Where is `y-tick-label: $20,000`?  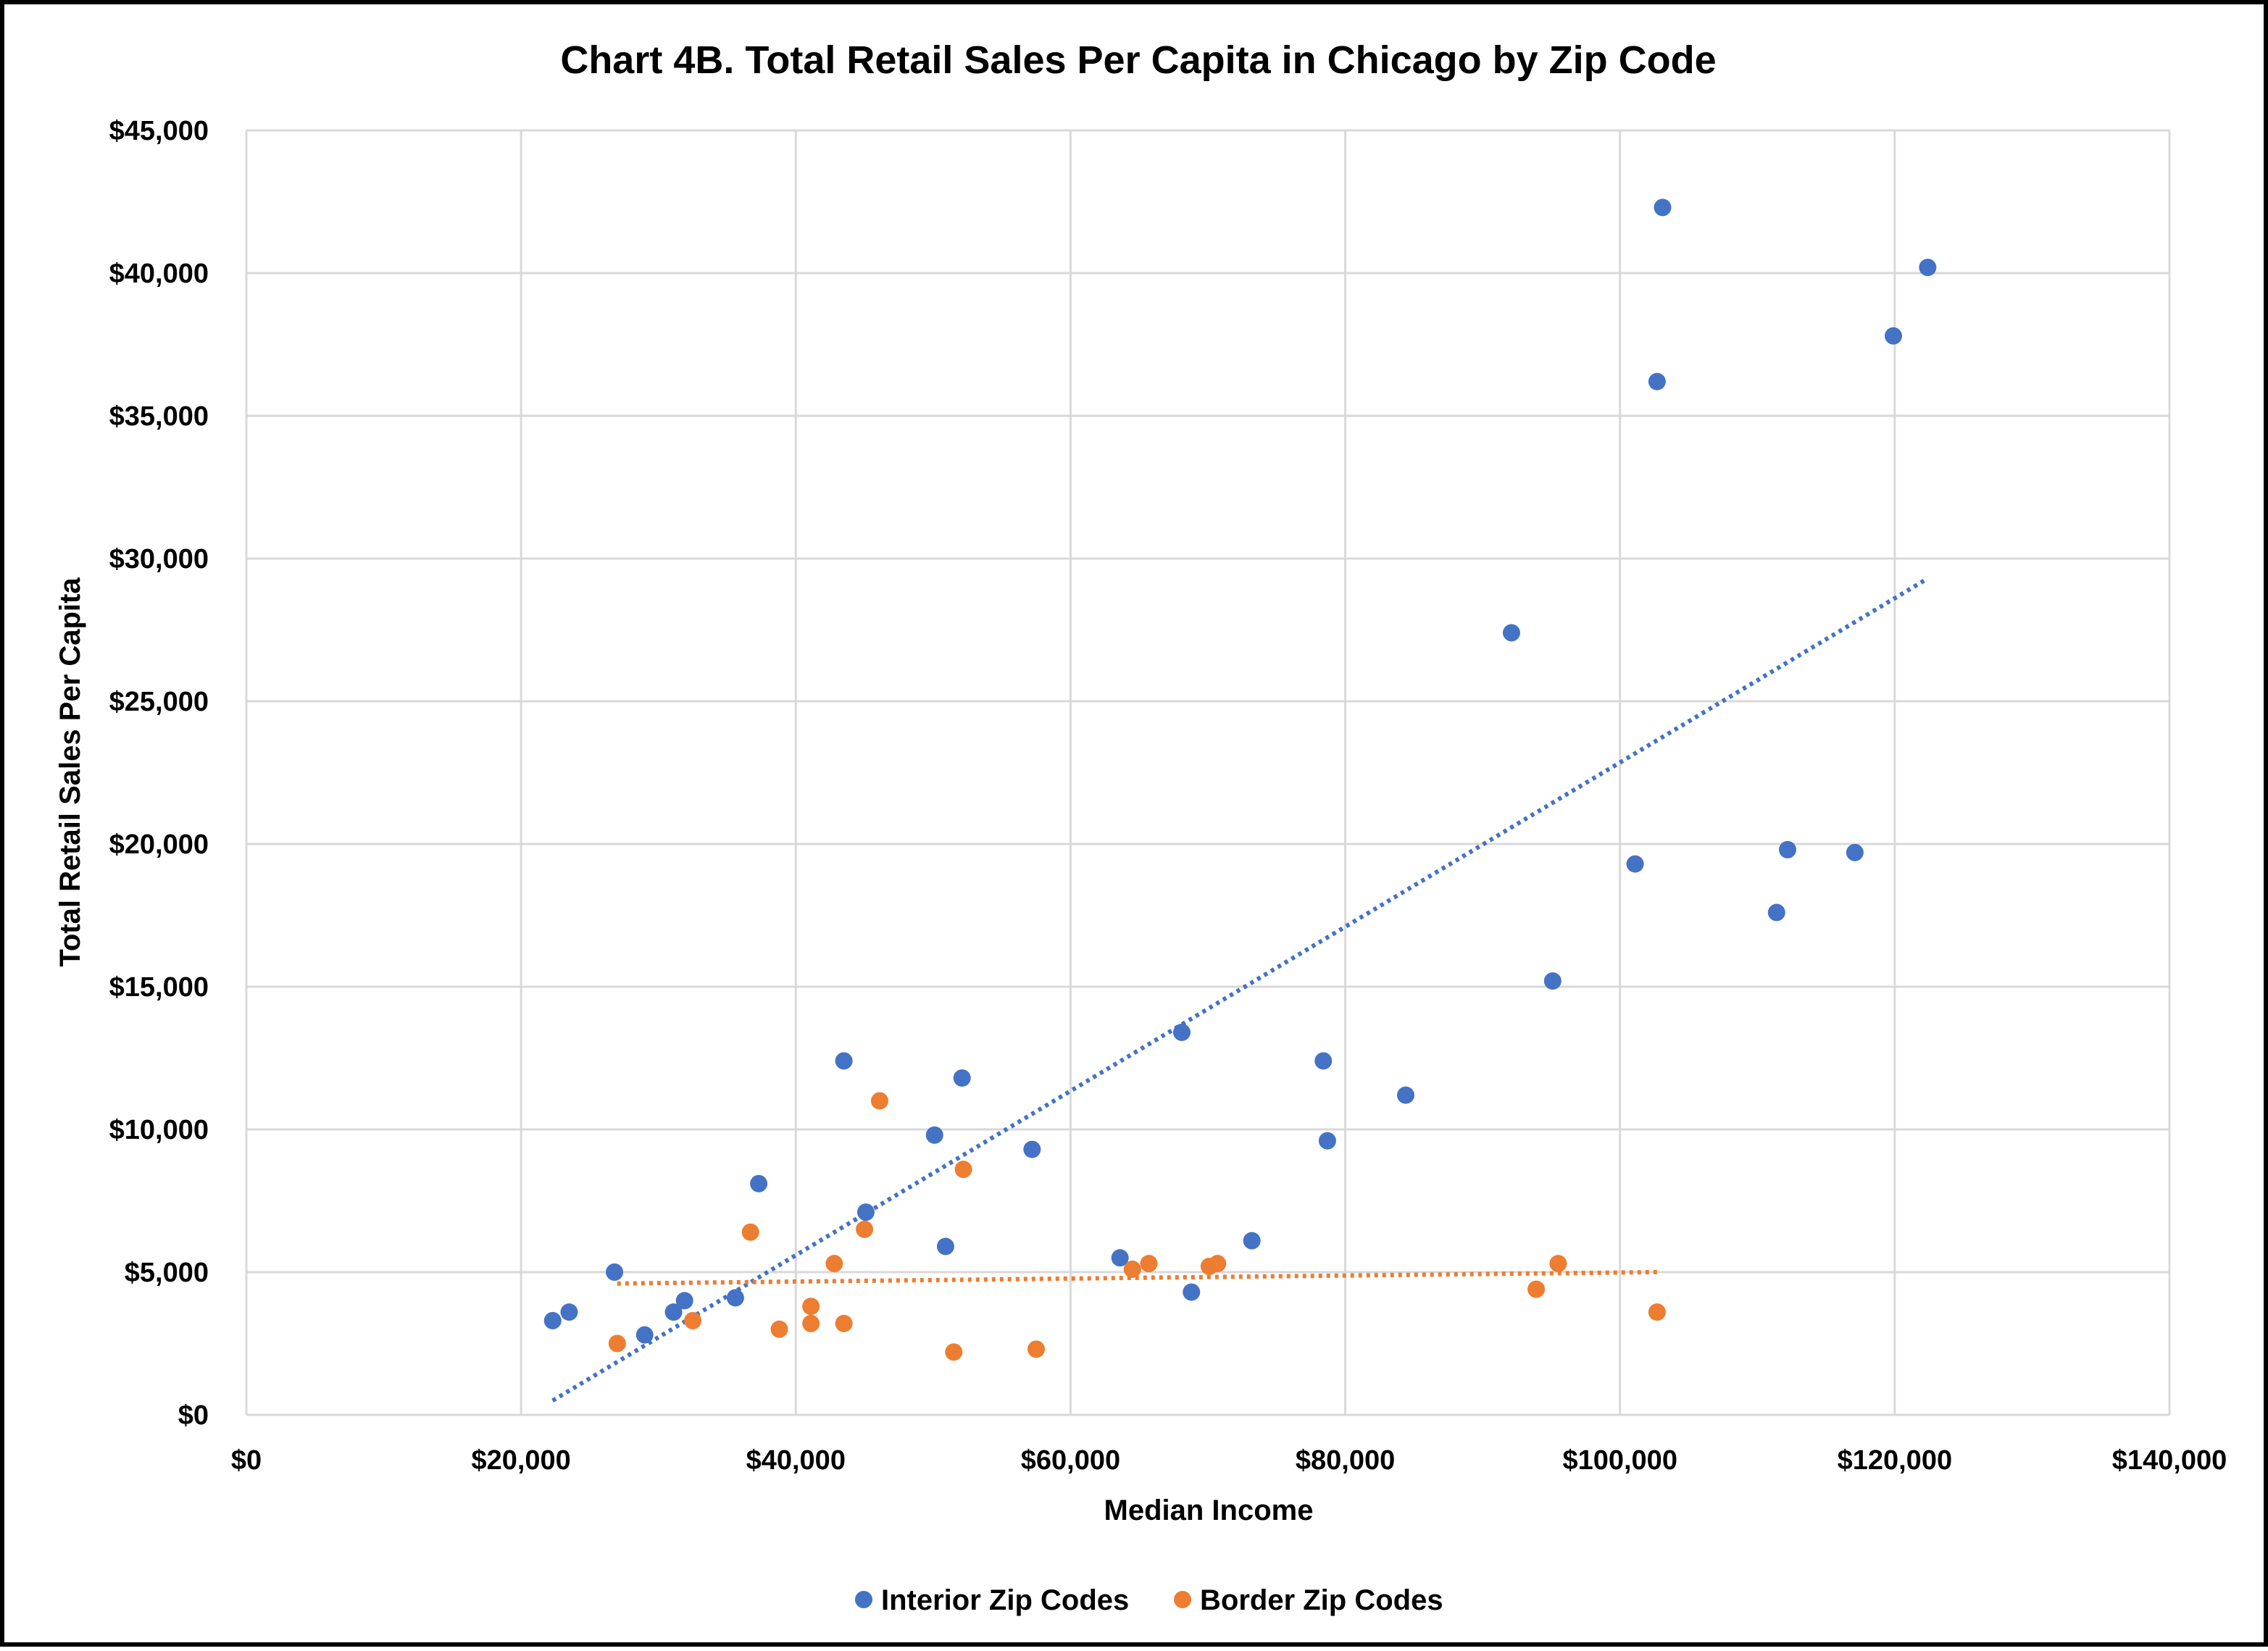
y-tick-label: $20,000 is located at coordinates (159, 845).